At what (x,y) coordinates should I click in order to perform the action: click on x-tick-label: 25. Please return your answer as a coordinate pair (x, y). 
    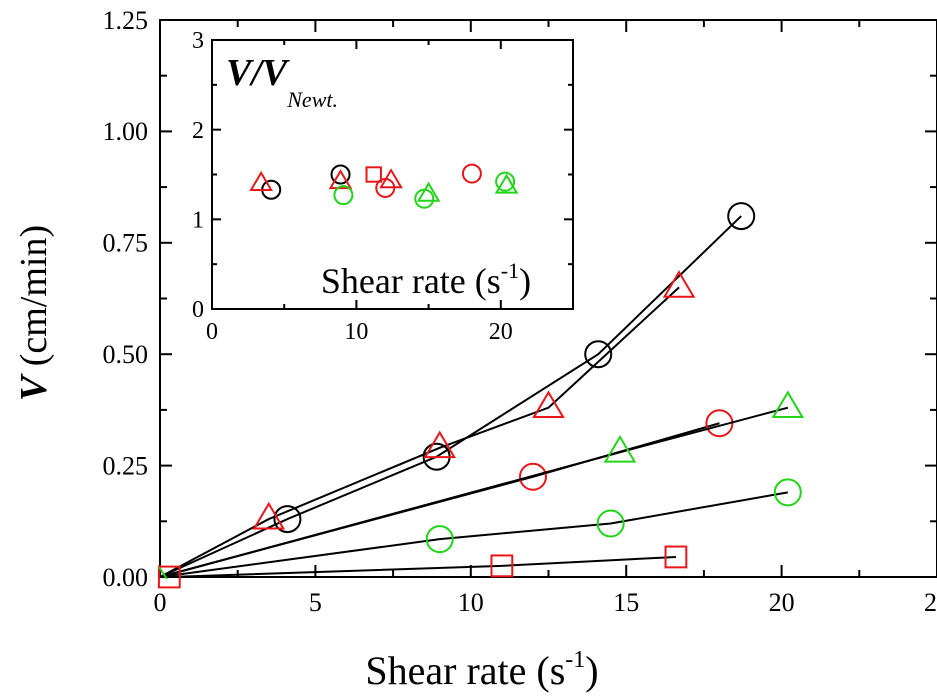
    Looking at the image, I should click on (930, 602).